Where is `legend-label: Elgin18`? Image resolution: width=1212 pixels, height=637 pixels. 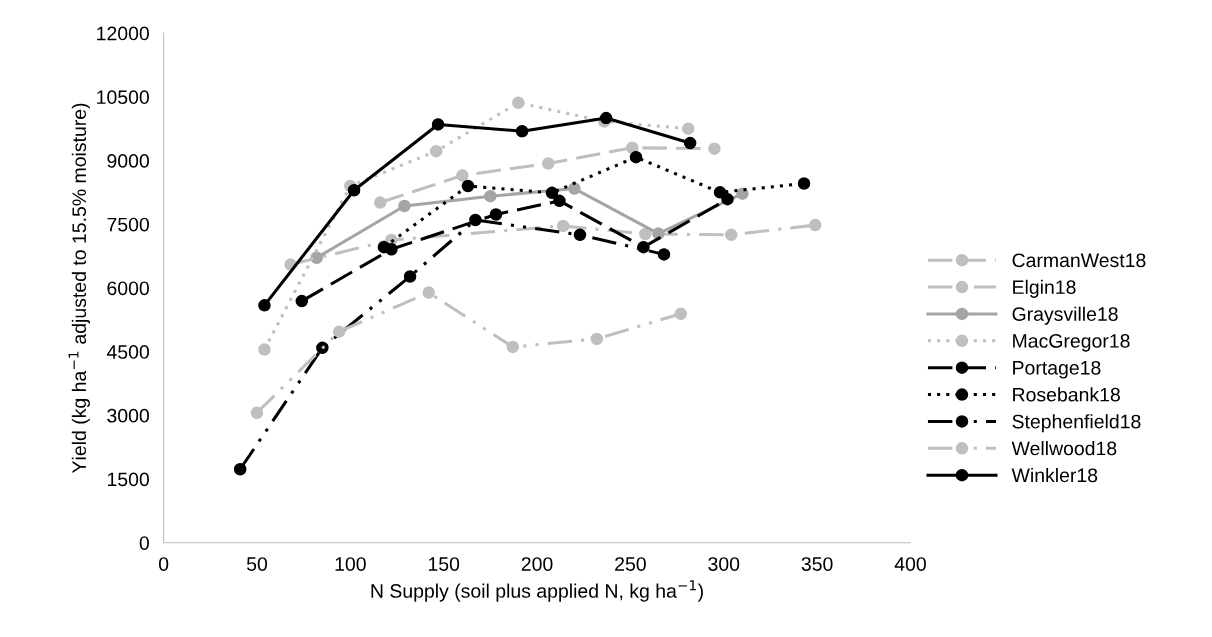 legend-label: Elgin18 is located at coordinates (1044, 288).